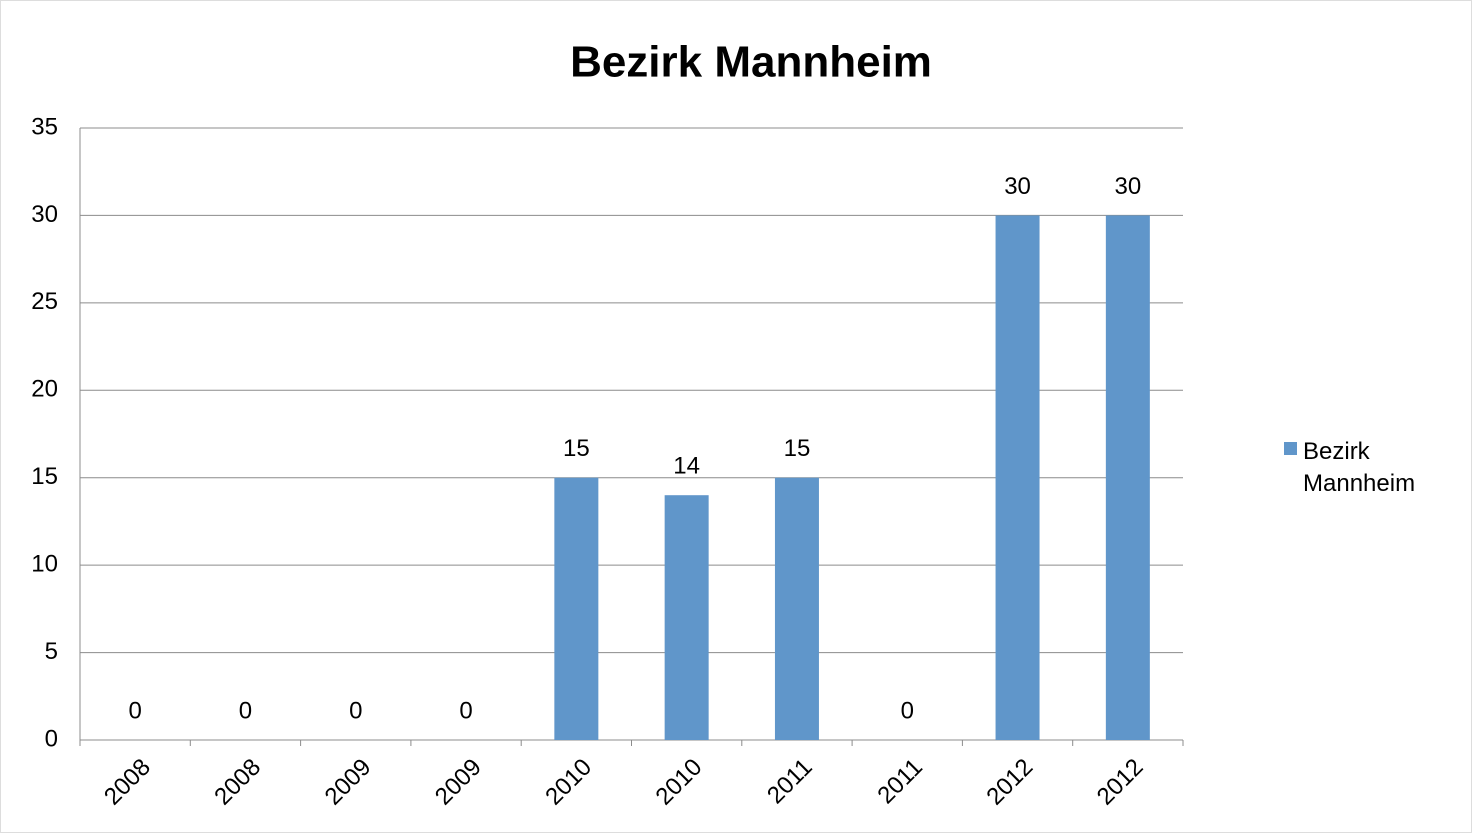 The width and height of the screenshot is (1472, 838). Describe the element at coordinates (44, 563) in the screenshot. I see `y-tick-label: 10` at that location.